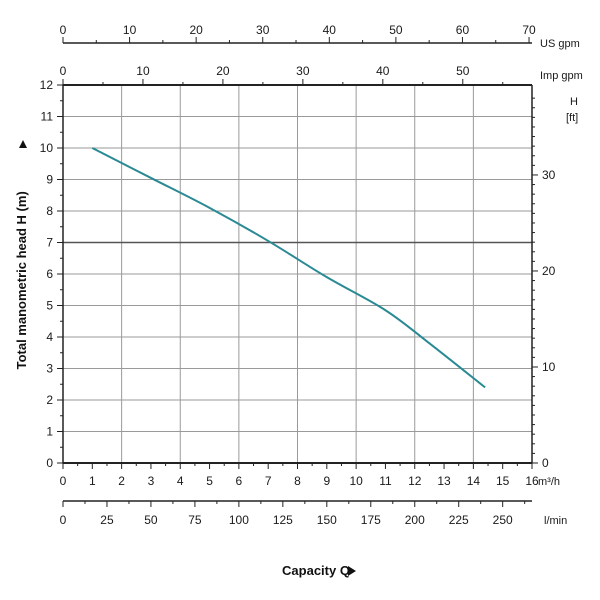 The height and width of the screenshot is (600, 600). What do you see at coordinates (263, 30) in the screenshot?
I see `usgpm-tick-label: 30` at bounding box center [263, 30].